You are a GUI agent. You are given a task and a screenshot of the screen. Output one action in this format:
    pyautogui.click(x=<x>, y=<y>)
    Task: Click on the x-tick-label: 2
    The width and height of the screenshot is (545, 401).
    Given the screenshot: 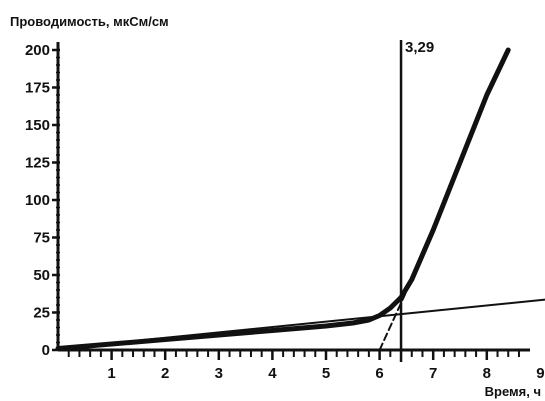 What is the action you would take?
    pyautogui.click(x=165, y=373)
    